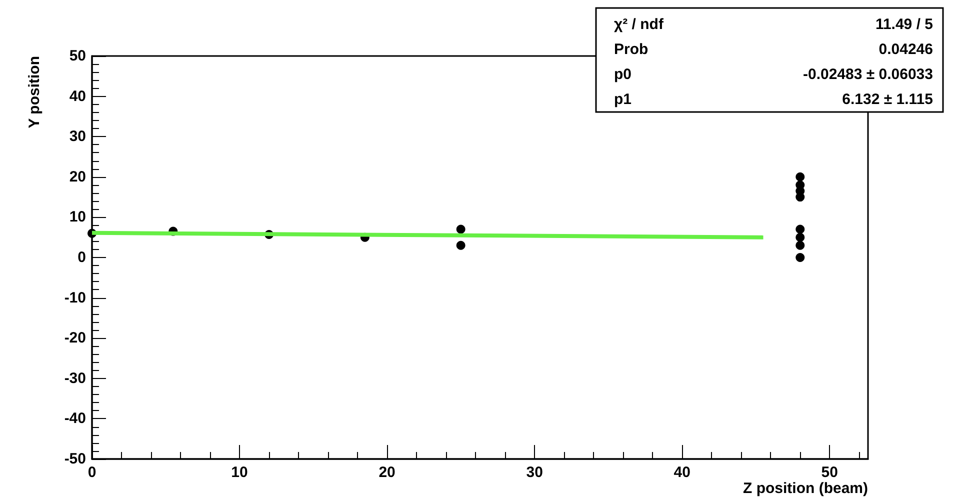 The height and width of the screenshot is (501, 953). Describe the element at coordinates (387, 472) in the screenshot. I see `x-tick-label: 20` at that location.